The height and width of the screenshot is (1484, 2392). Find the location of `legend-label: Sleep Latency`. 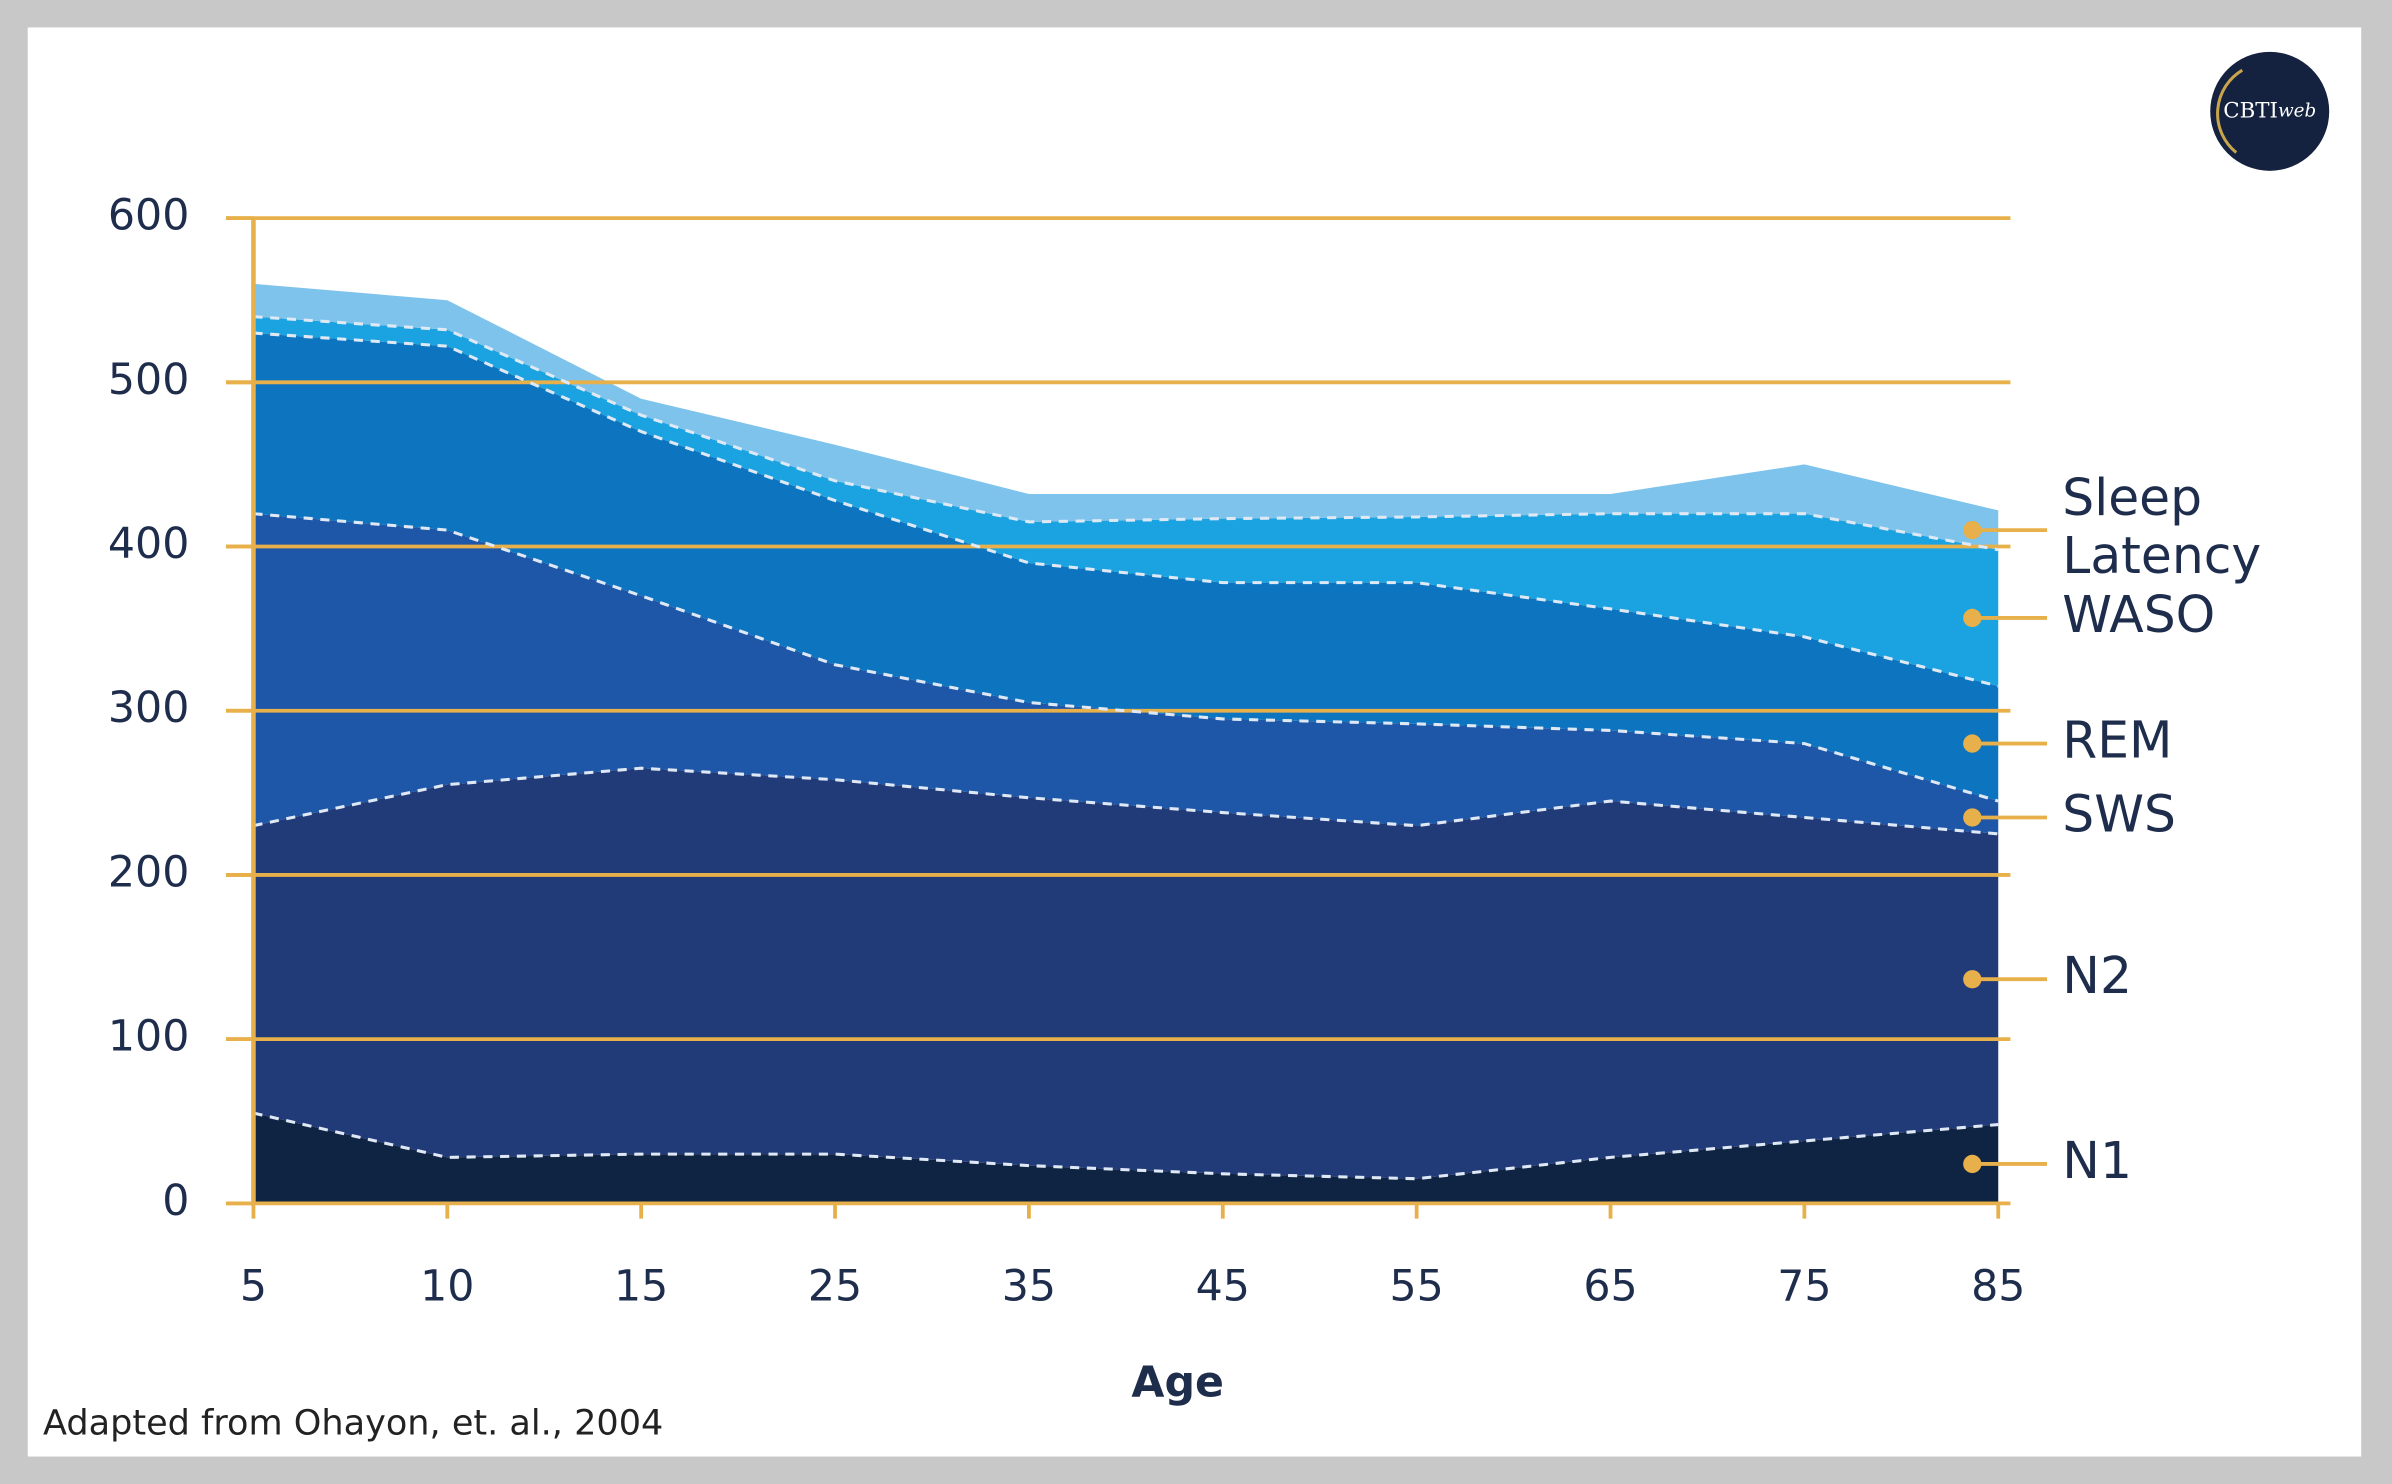

legend-label: Sleep Latency is located at coordinates (2161, 526).